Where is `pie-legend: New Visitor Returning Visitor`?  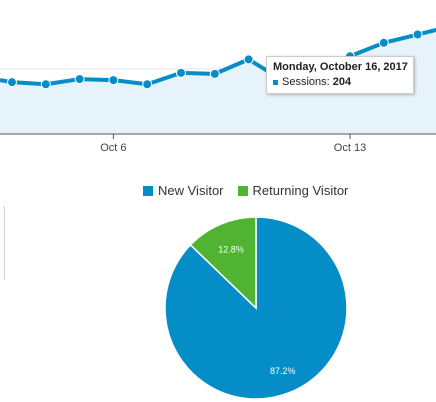
pie-legend: New Visitor Returning Visitor is located at coordinates (245, 190).